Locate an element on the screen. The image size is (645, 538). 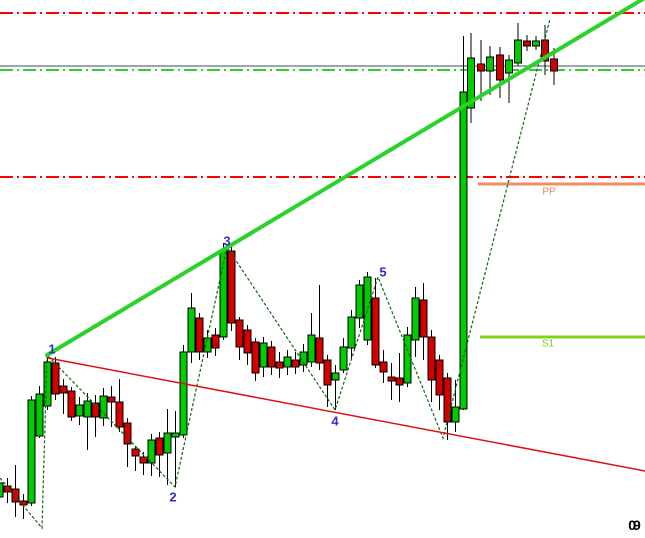
wave-label-5: 5 is located at coordinates (383, 272).